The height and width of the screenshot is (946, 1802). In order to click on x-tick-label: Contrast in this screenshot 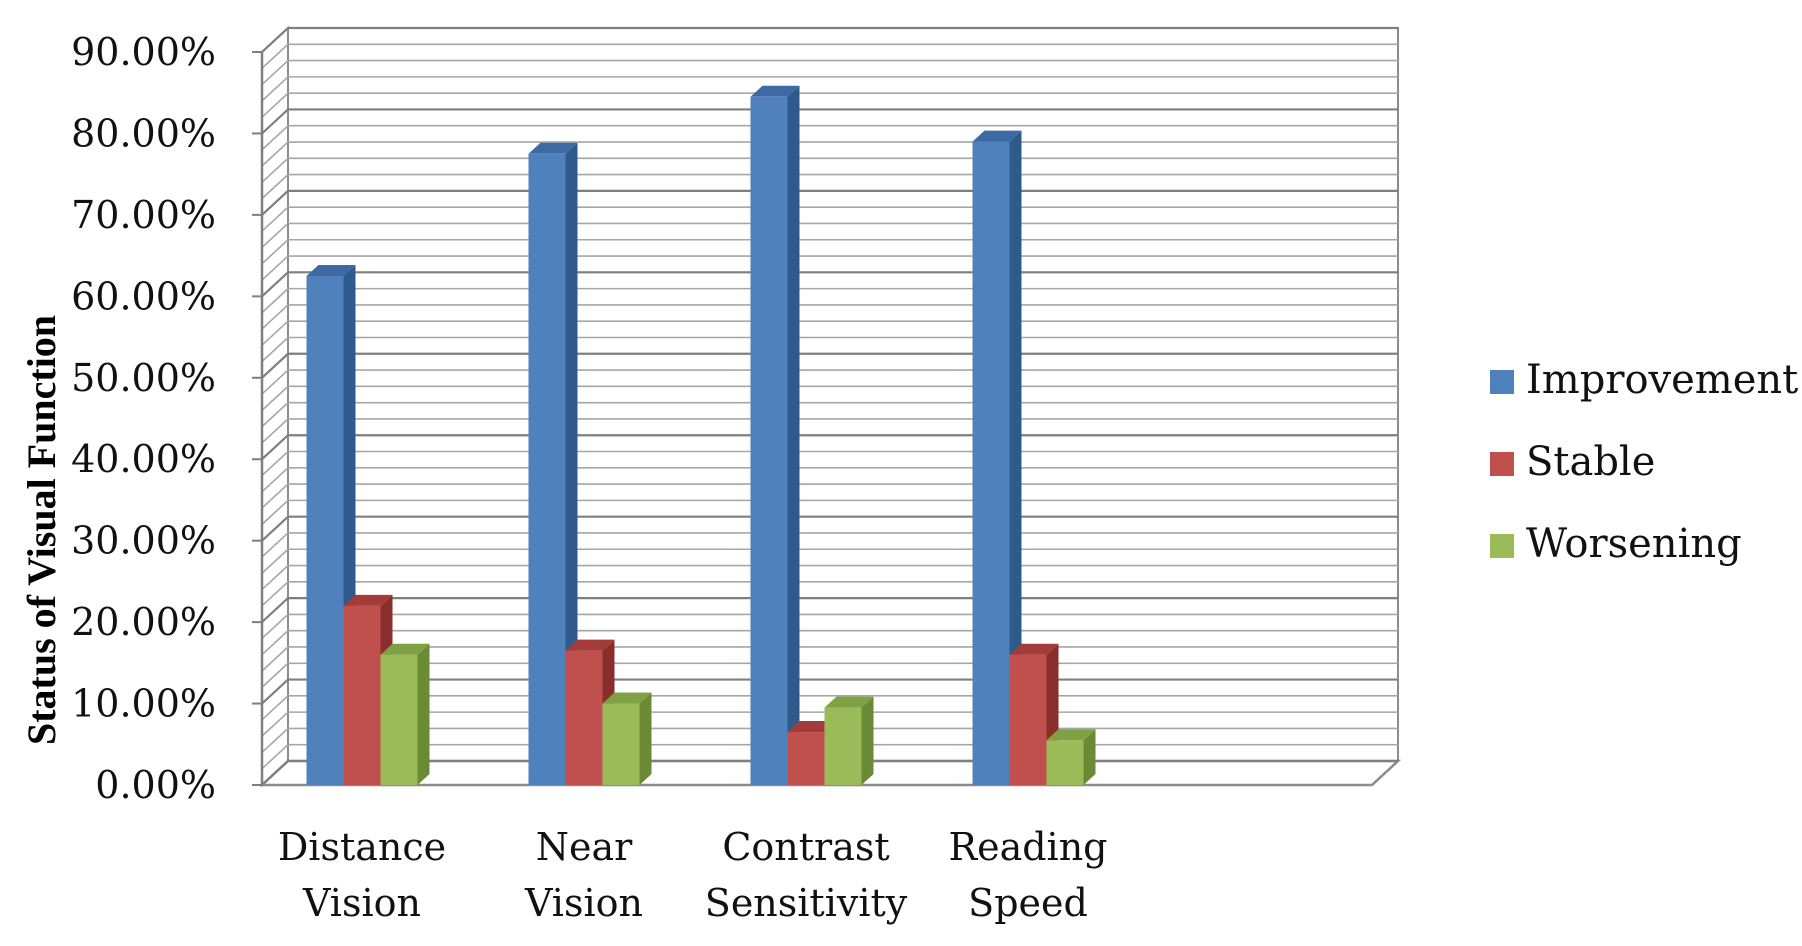, I will do `click(805, 847)`.